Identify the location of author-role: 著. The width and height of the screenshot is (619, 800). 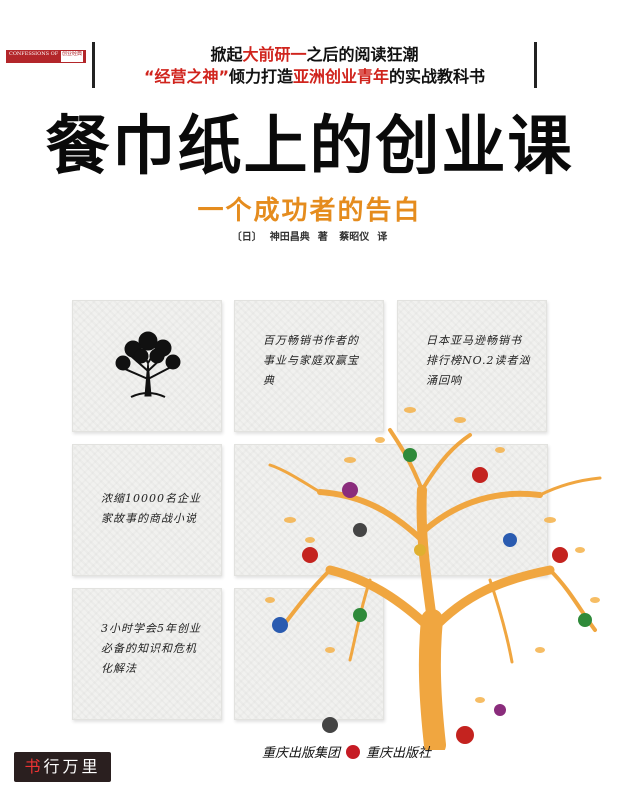
(322, 237).